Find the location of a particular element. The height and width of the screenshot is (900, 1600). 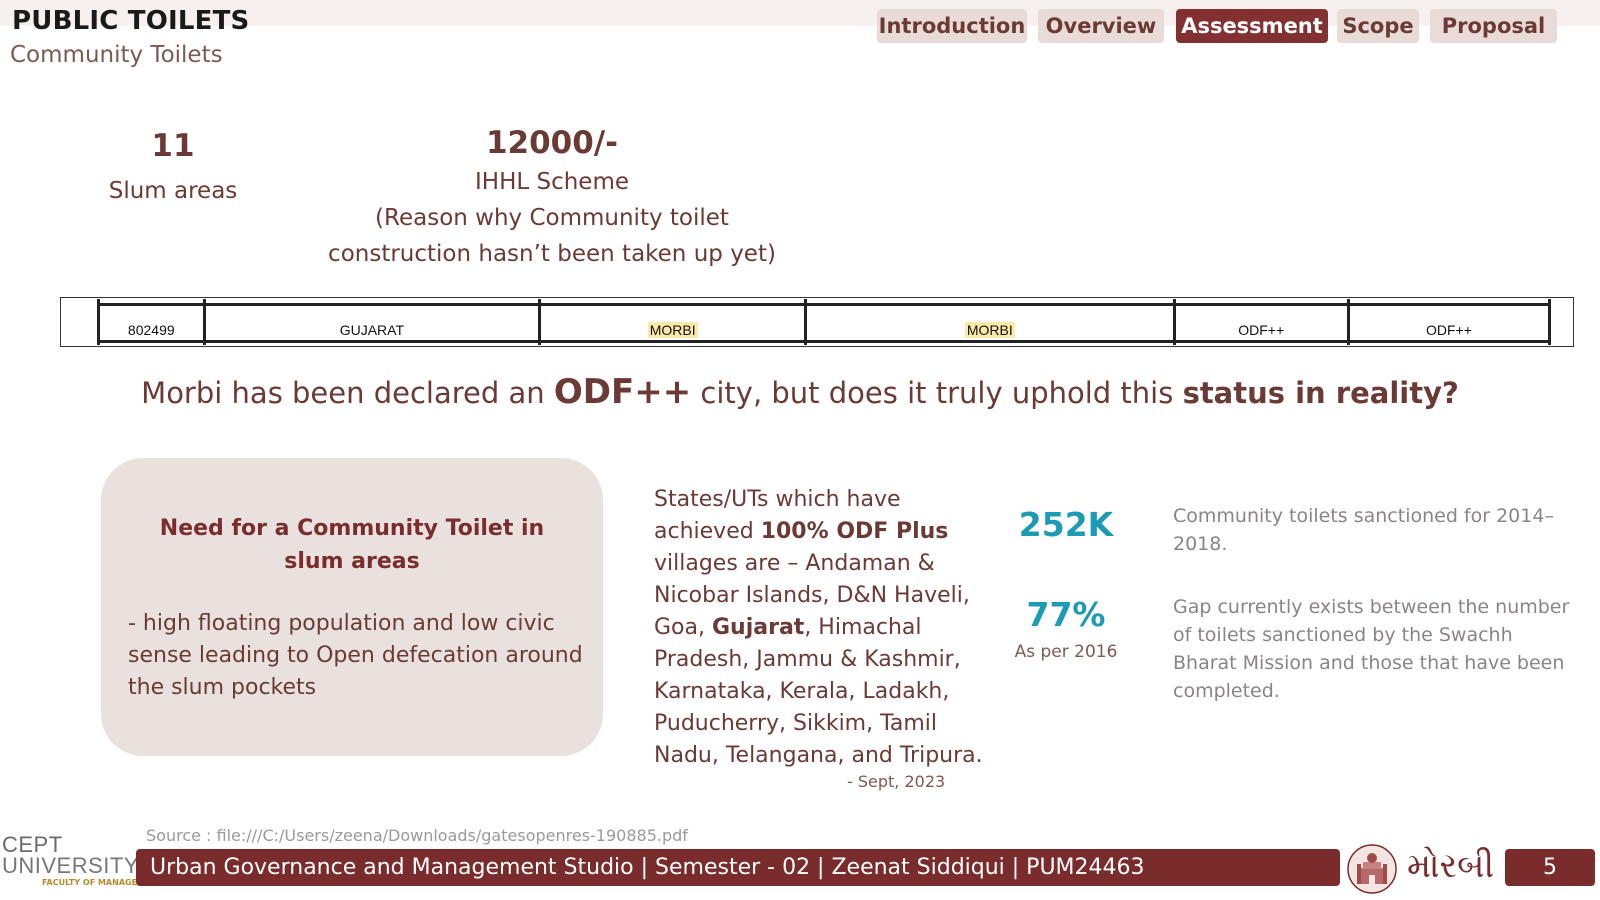

table-cell-city: MORBI is located at coordinates (991, 322).